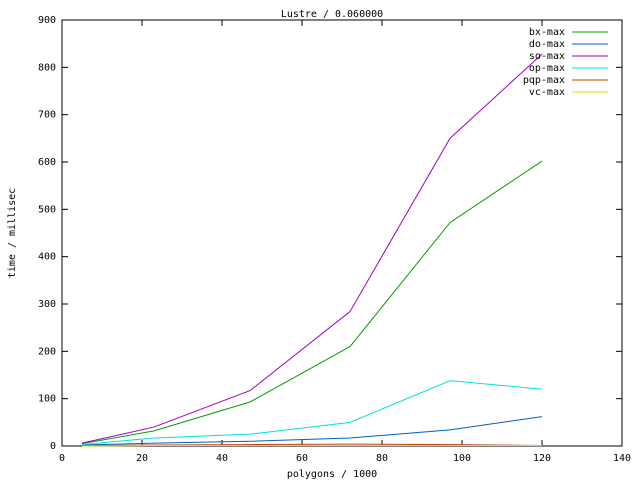 The image size is (640, 480). Describe the element at coordinates (47, 20) in the screenshot. I see `y-tick-label: 900` at that location.